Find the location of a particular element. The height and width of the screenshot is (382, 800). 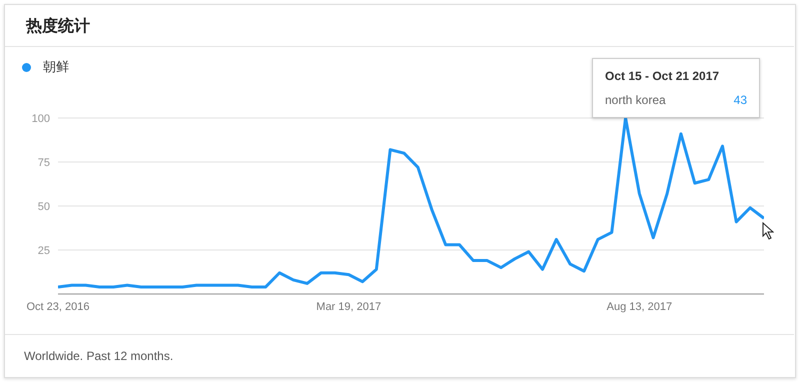

text: Worldwide. Past 12 months. is located at coordinates (99, 356).